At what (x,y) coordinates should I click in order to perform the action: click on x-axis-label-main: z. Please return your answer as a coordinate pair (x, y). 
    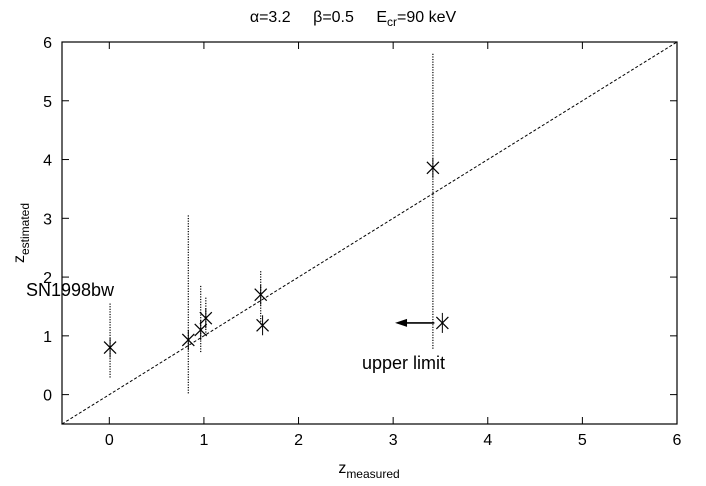
    Looking at the image, I should click on (342, 468).